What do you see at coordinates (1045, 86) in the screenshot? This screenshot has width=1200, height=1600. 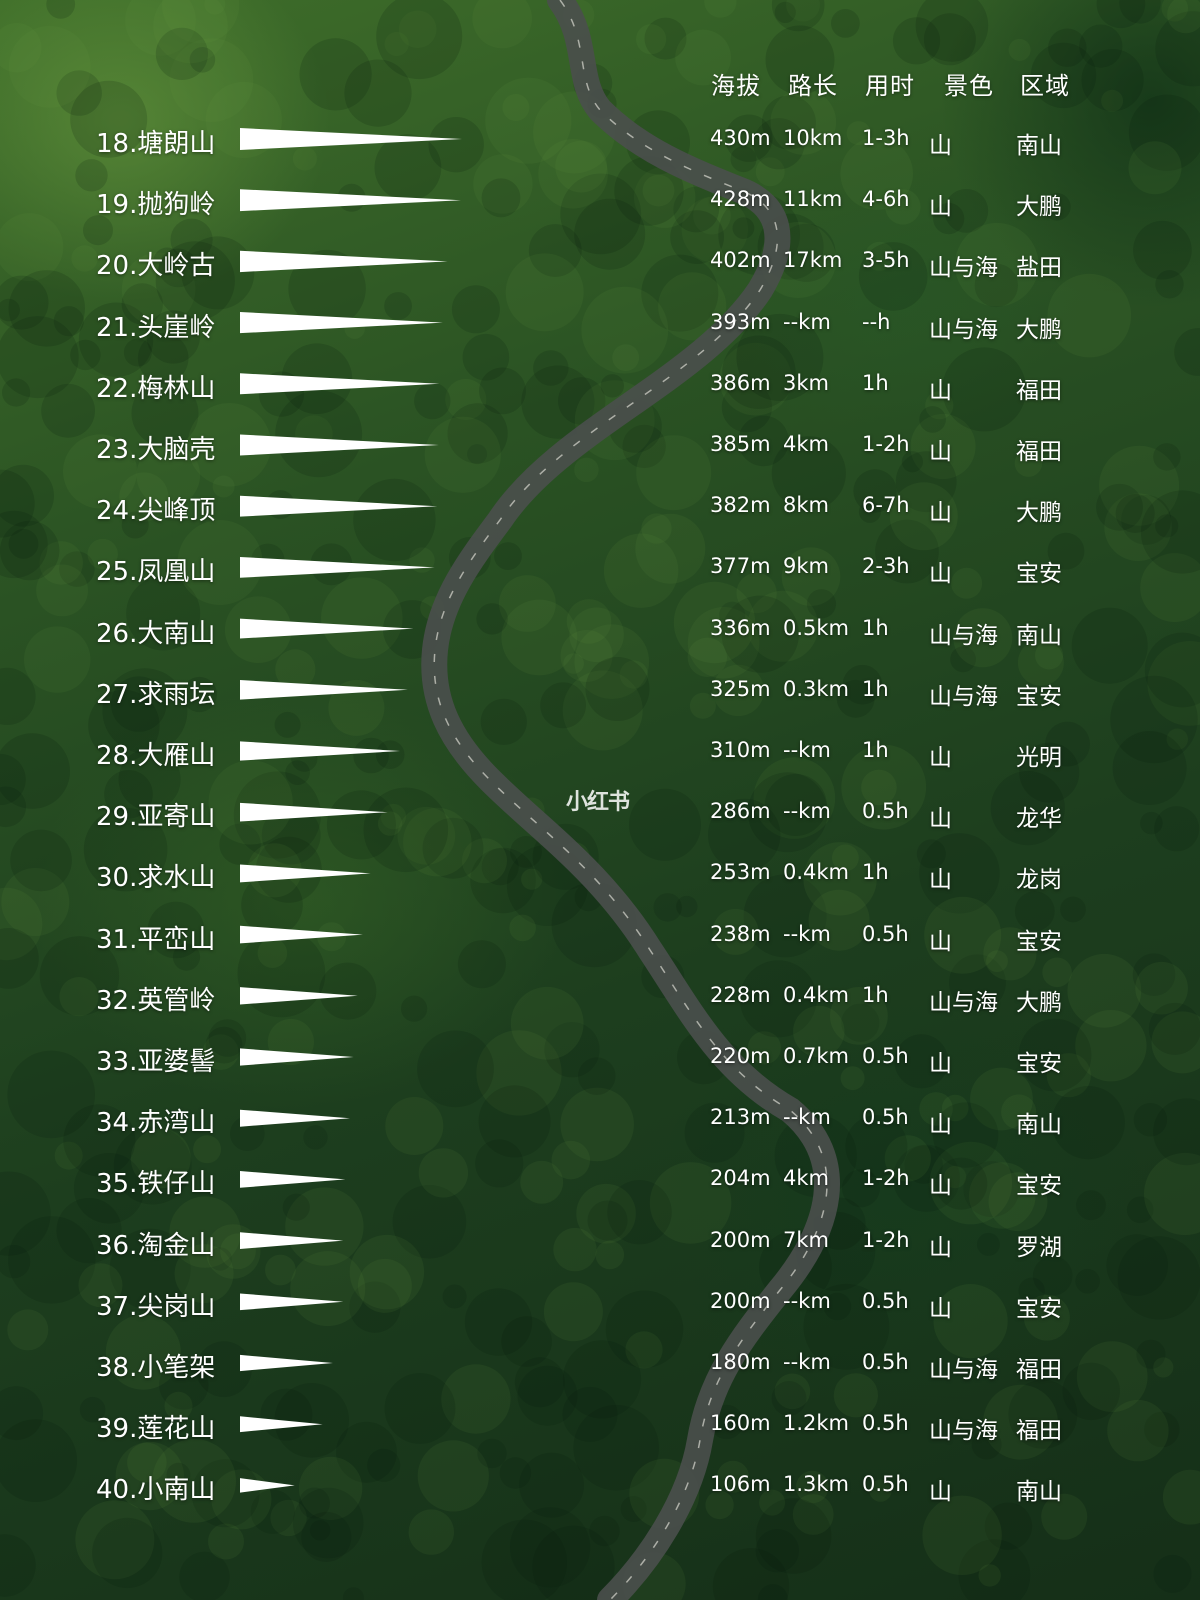 I see `header-region: 区域` at bounding box center [1045, 86].